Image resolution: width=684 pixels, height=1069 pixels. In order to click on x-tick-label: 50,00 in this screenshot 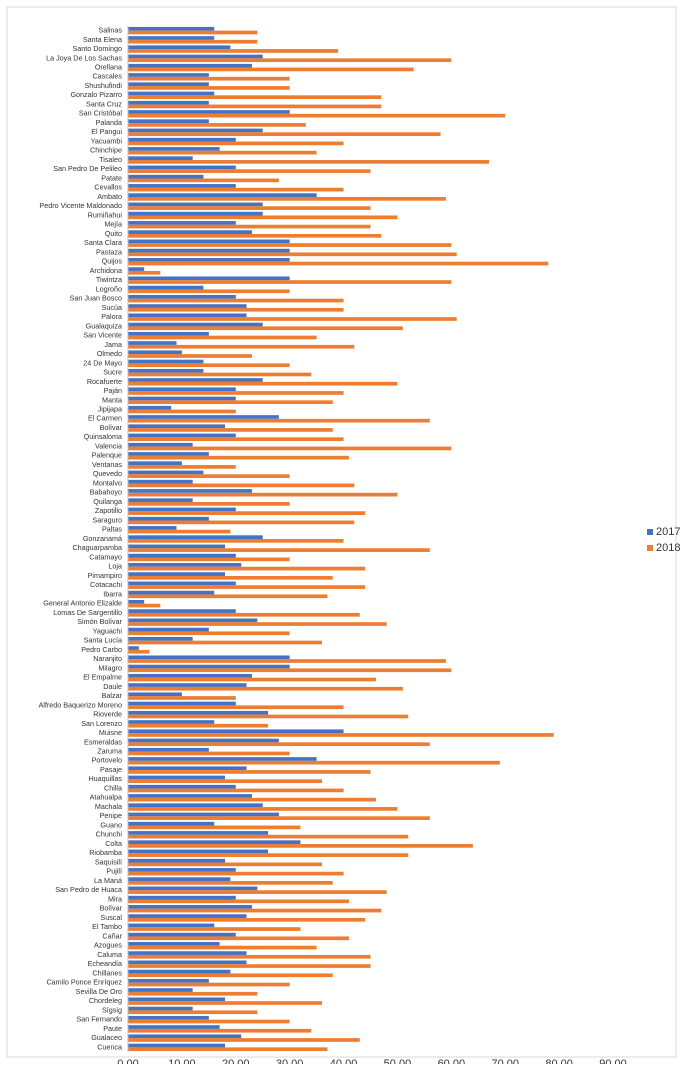, I will do `click(398, 1061)`.